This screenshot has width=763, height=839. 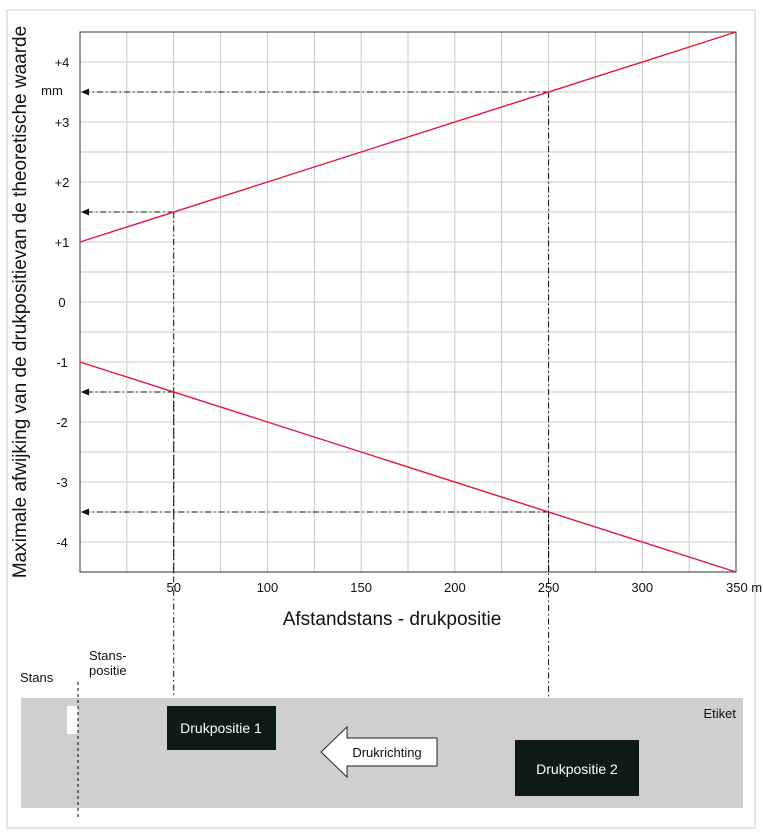 I want to click on stans-label: Stans, so click(x=37, y=677).